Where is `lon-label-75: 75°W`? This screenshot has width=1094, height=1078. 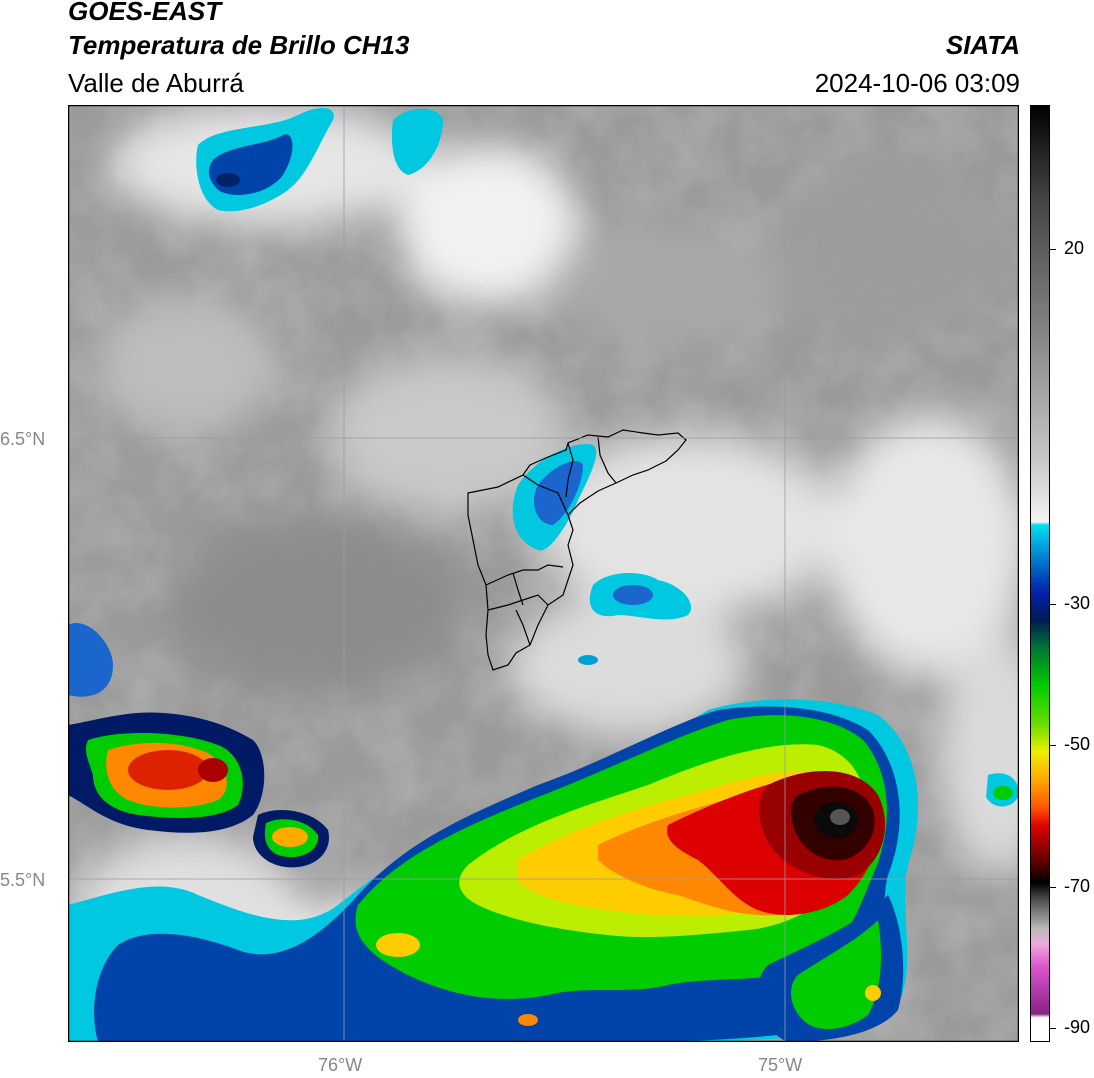
lon-label-75: 75°W is located at coordinates (780, 1065).